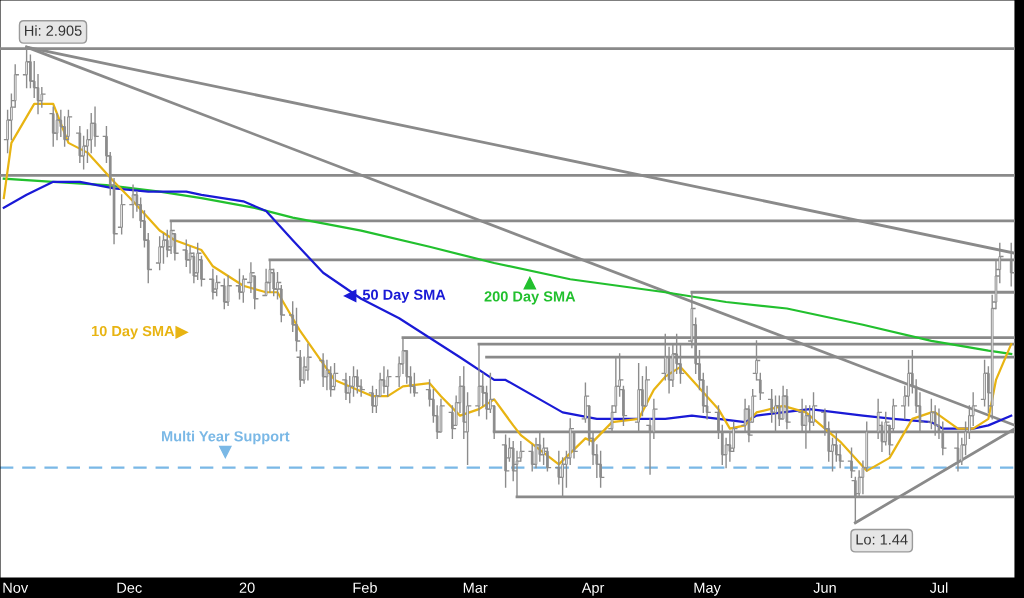  Describe the element at coordinates (133, 332) in the screenshot. I see `text: 10 Day SMA` at that location.